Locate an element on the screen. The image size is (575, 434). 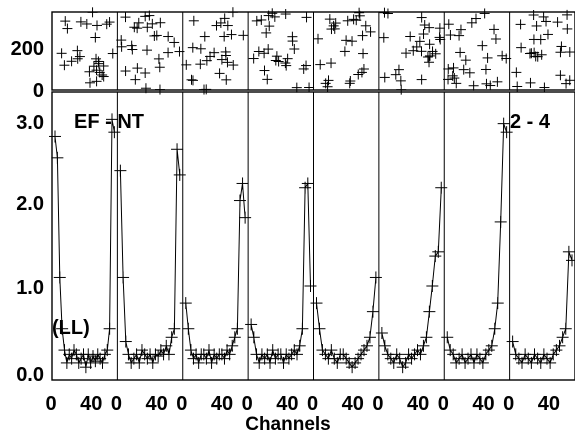
top-y-tick-label-0: 0 is located at coordinates (38, 91).